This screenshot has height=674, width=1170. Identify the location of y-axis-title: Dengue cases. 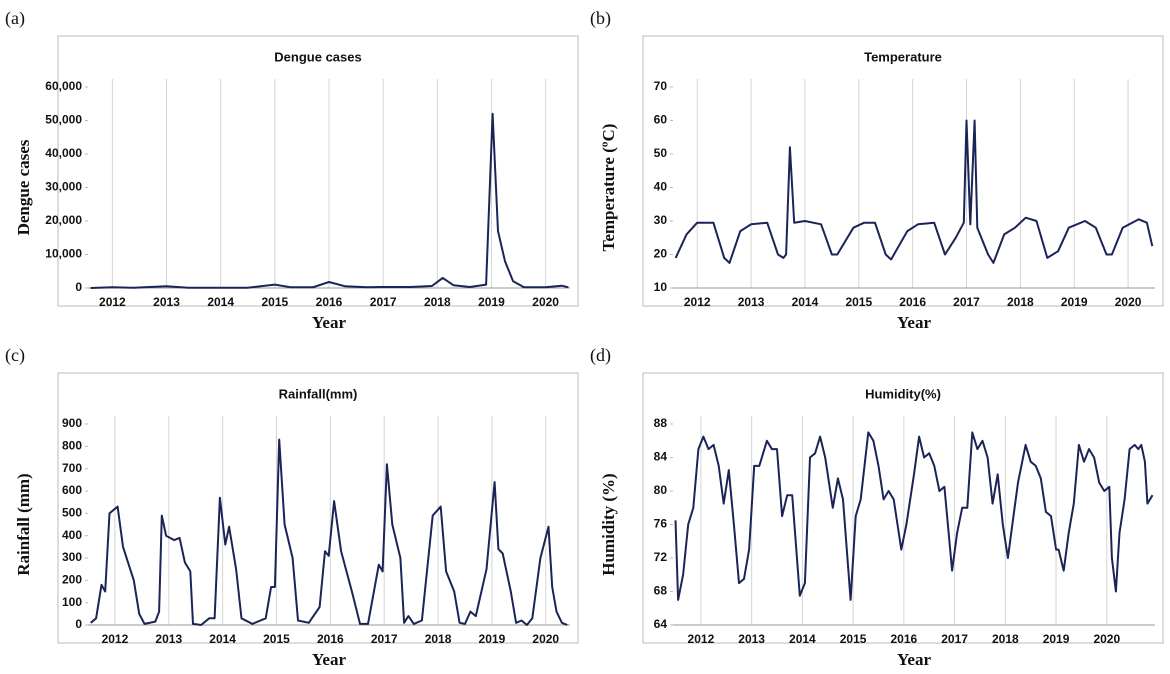
(23, 187).